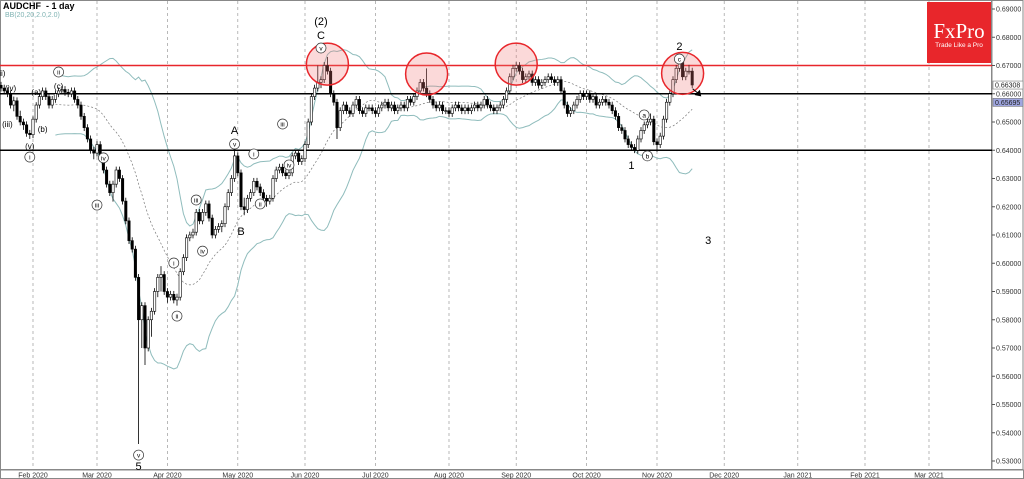 The width and height of the screenshot is (1024, 479). What do you see at coordinates (1008, 38) in the screenshot?
I see `price-tick-label: 0.68000` at bounding box center [1008, 38].